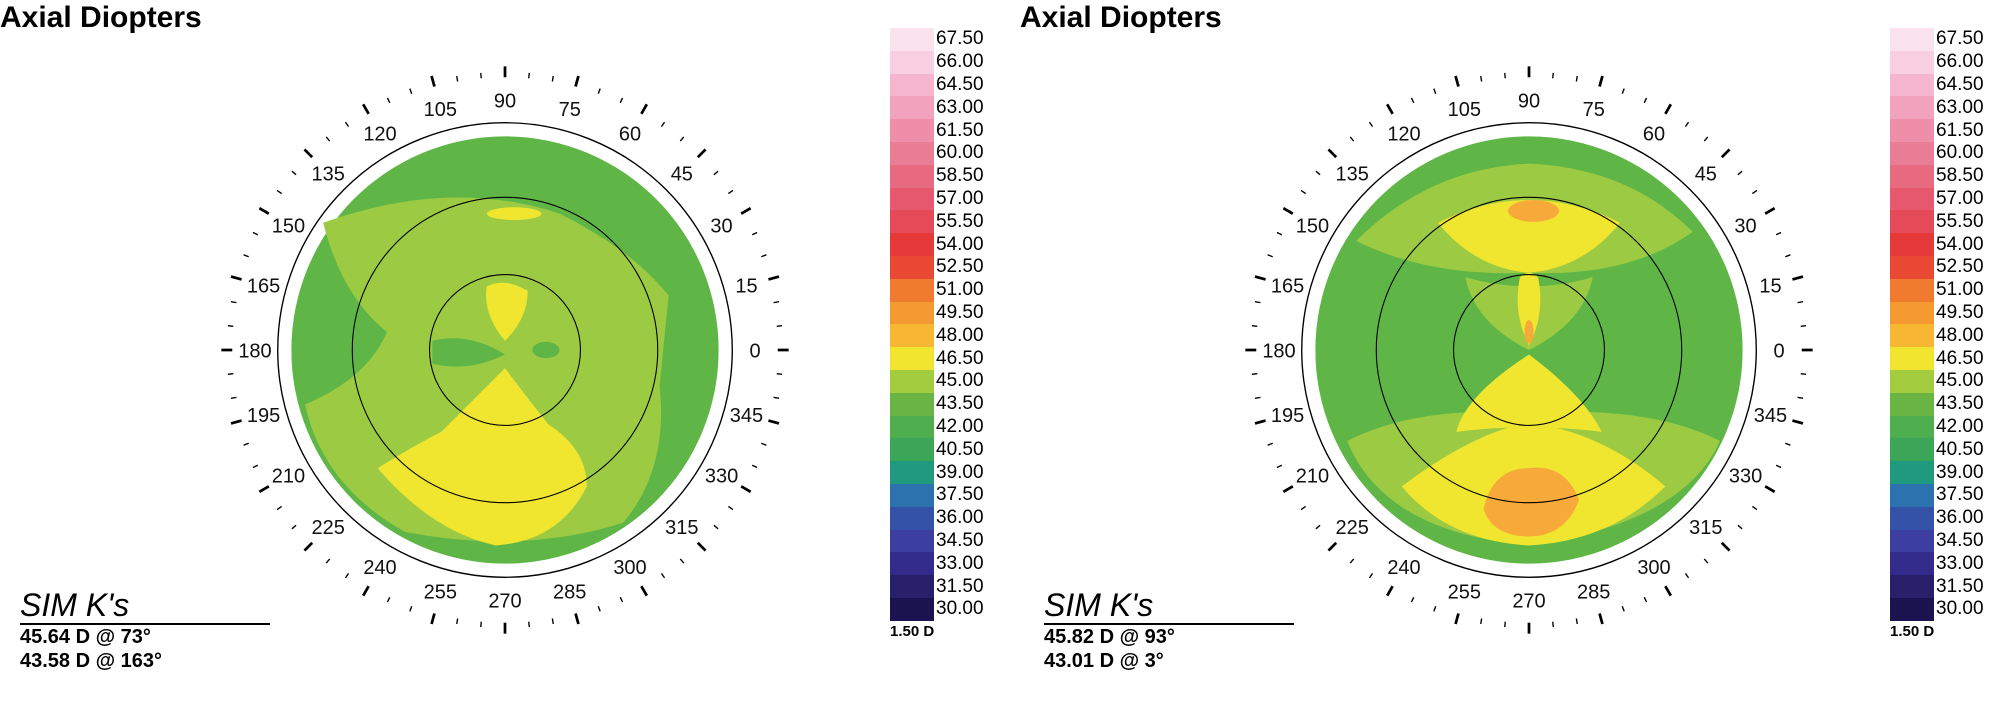  What do you see at coordinates (746, 416) in the screenshot?
I see `degree-label: 345` at bounding box center [746, 416].